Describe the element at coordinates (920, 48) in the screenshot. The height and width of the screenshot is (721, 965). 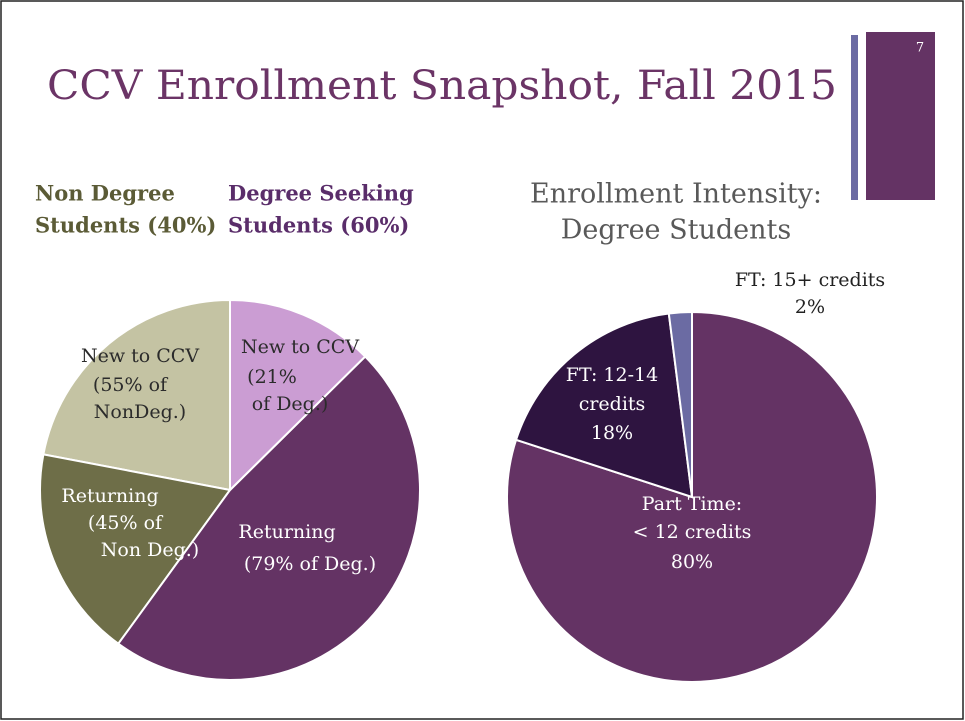
I see `page-number: 7` at that location.